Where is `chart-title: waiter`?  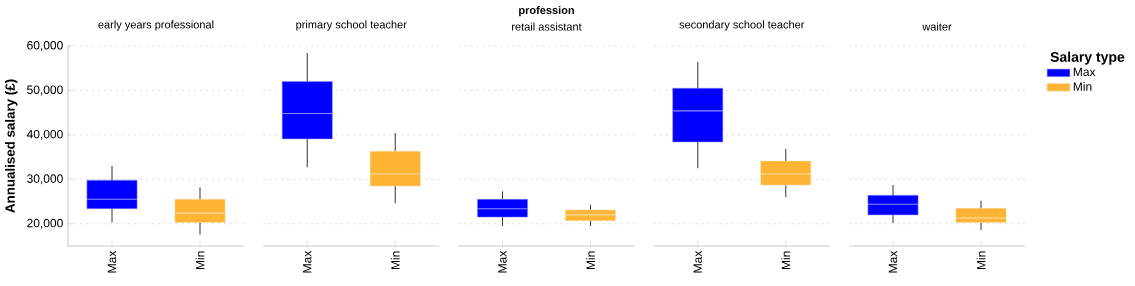
chart-title: waiter is located at coordinates (937, 26).